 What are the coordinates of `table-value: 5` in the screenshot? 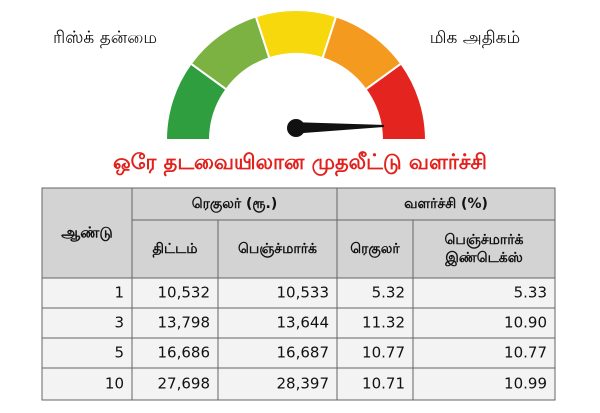 It's located at (119, 353).